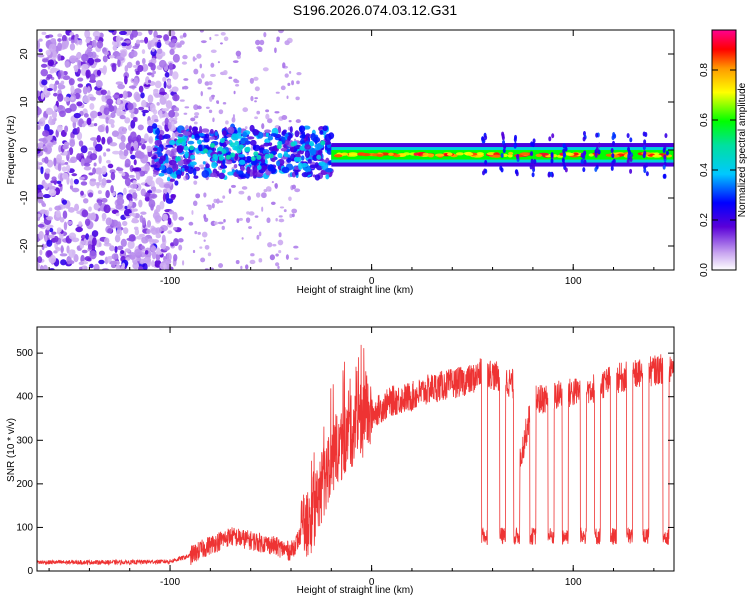 This screenshot has width=750, height=600. Describe the element at coordinates (170, 281) in the screenshot. I see `x-tick-label: -100` at that location.